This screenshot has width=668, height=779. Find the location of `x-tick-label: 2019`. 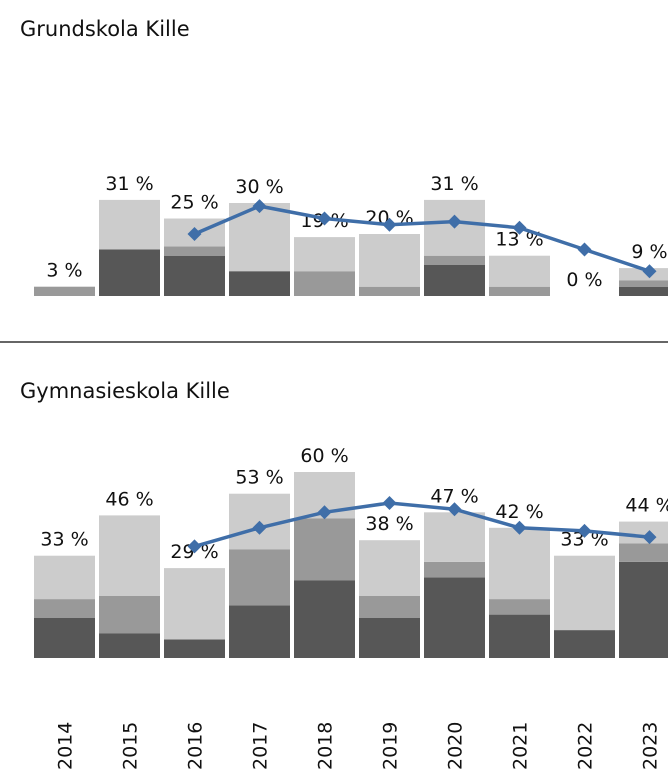

x-tick-label: 2019 is located at coordinates (391, 746).